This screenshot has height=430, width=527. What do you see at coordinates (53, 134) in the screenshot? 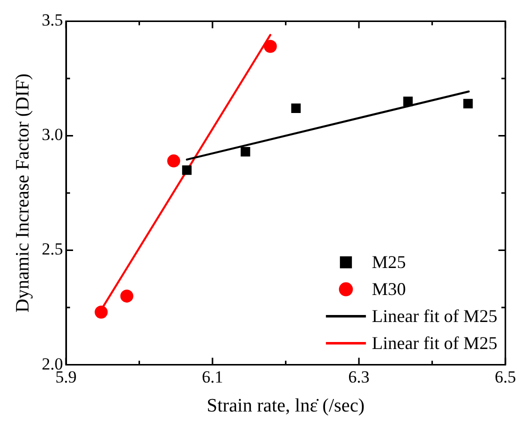
I see `y-tick-label: 3.0` at bounding box center [53, 134].